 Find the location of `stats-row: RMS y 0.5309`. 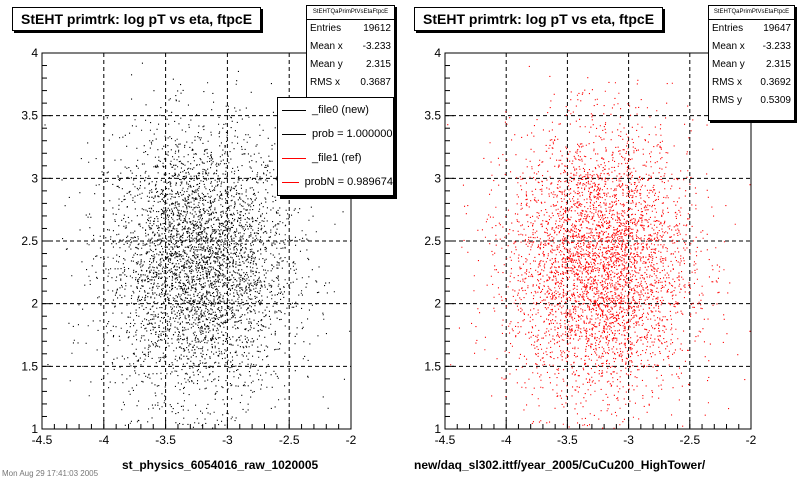

stats-row: RMS y 0.5309 is located at coordinates (751, 100).